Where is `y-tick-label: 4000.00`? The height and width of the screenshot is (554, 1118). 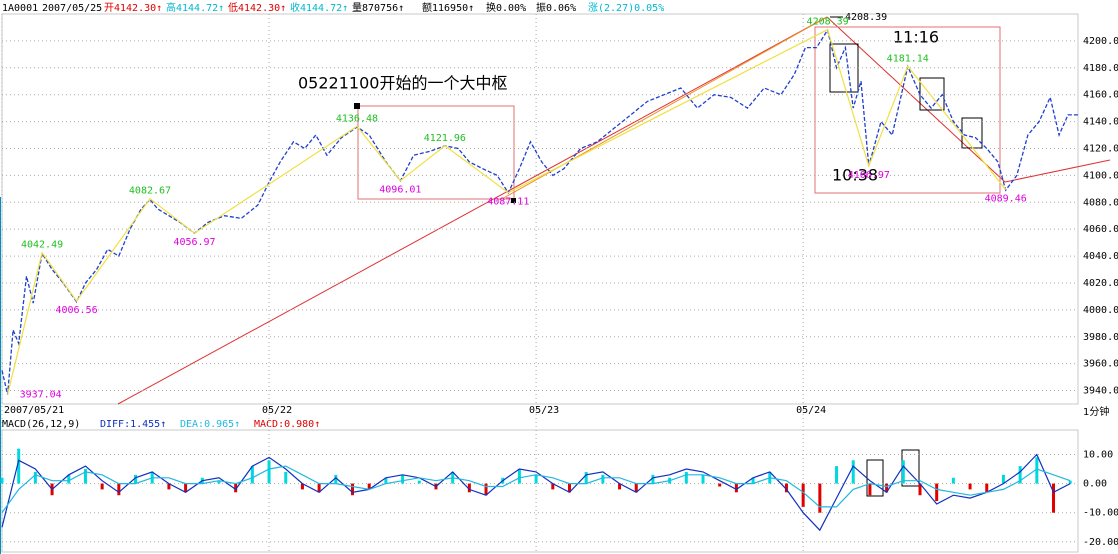 y-tick-label: 4000.00 is located at coordinates (1100, 310).